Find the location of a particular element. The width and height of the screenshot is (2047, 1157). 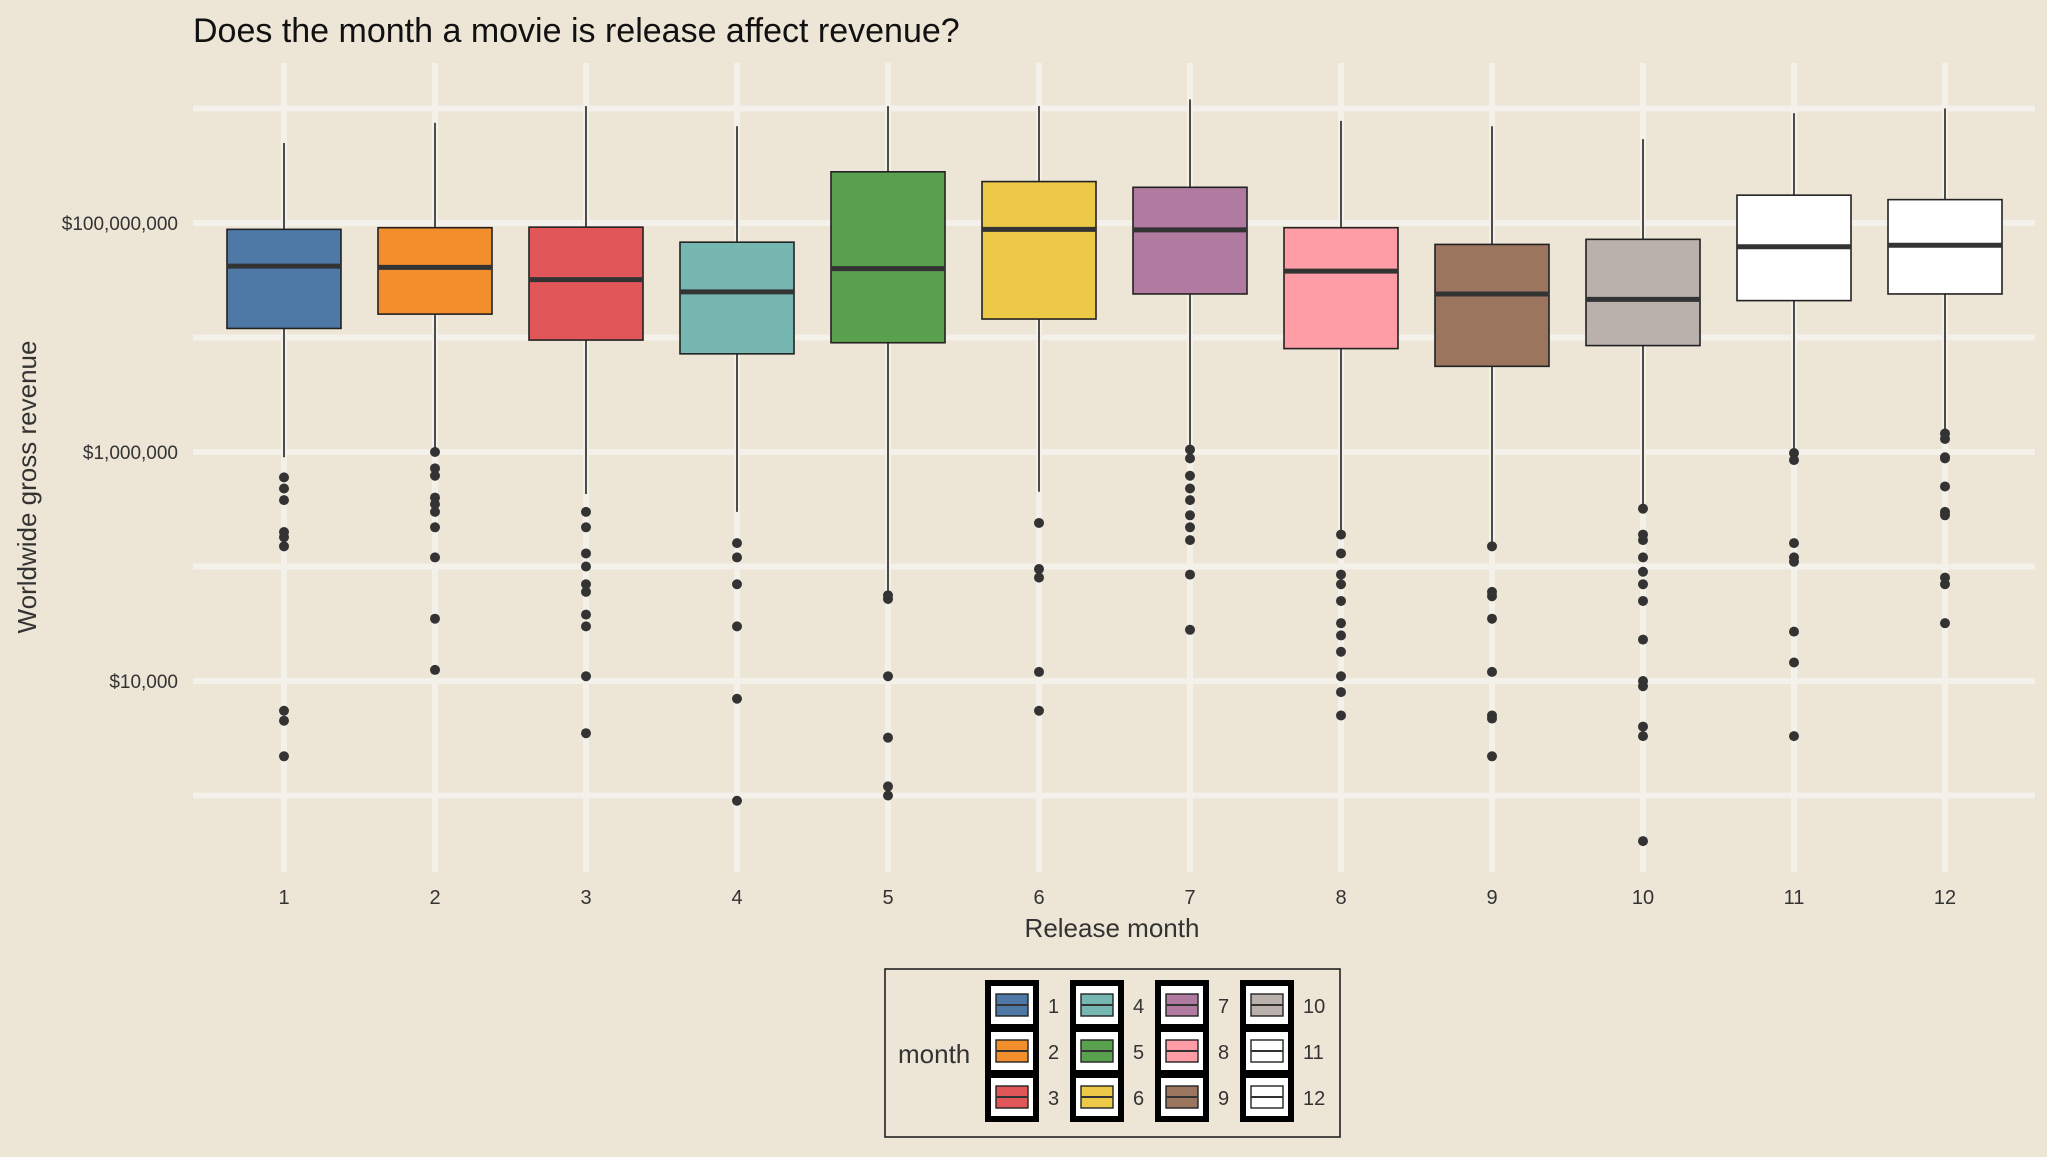

x-tick-label: 4 is located at coordinates (736, 898).